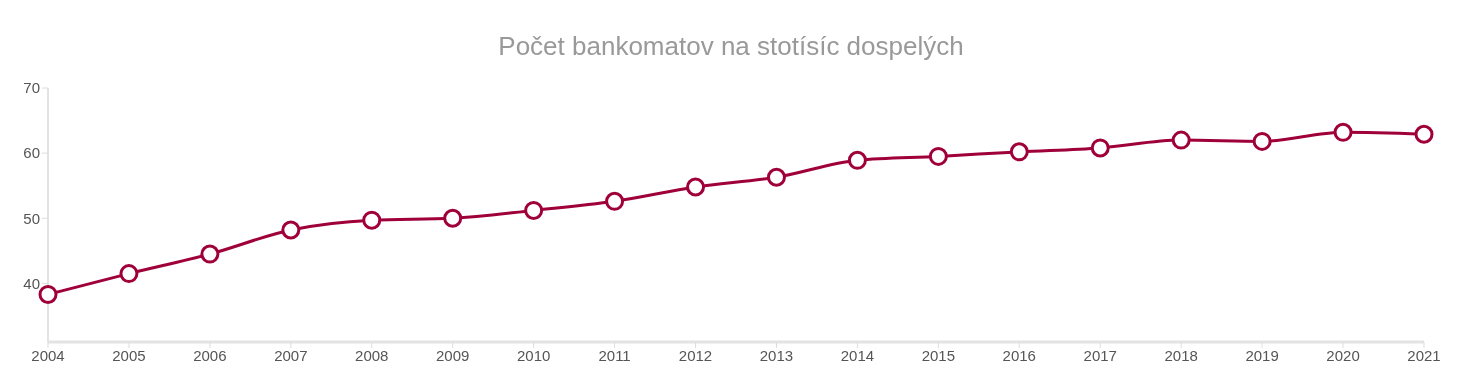 This screenshot has width=1462, height=390. Describe the element at coordinates (1343, 355) in the screenshot. I see `x-tick-label: 2020` at that location.